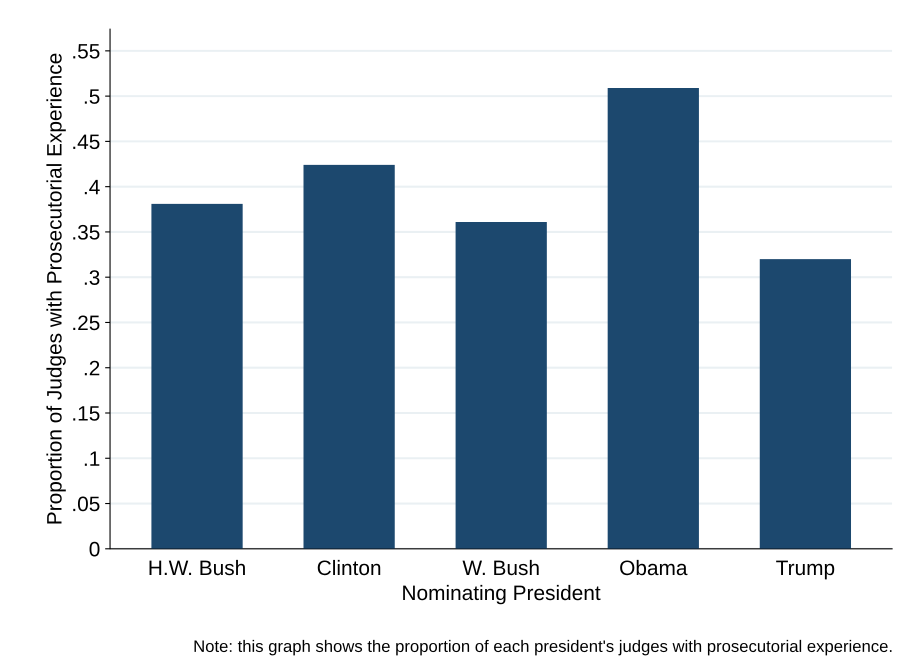 Image resolution: width=902 pixels, height=662 pixels. I want to click on y-tick-label: .4, so click(92, 187).